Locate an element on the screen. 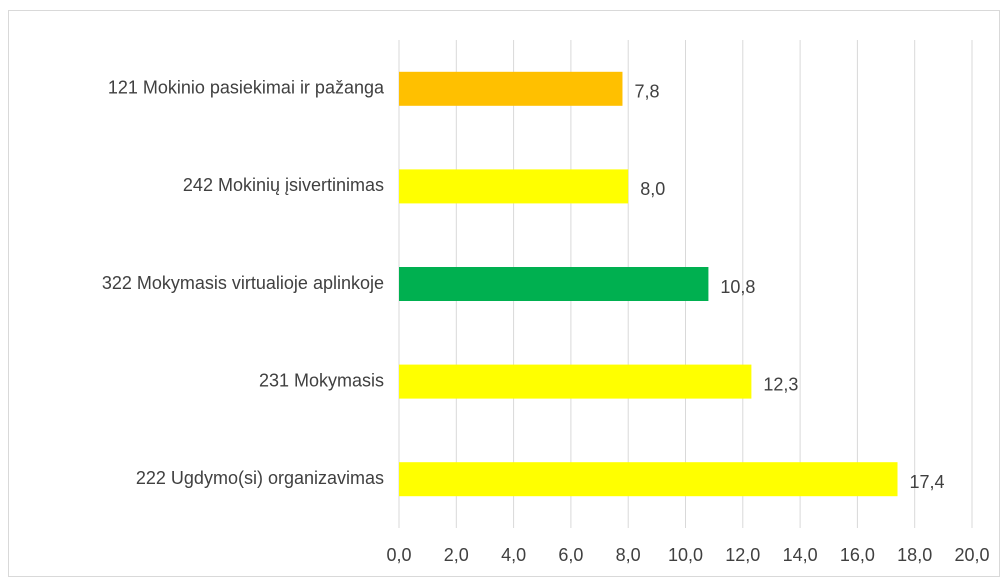  x-tick-label: 6,0 is located at coordinates (570, 555).